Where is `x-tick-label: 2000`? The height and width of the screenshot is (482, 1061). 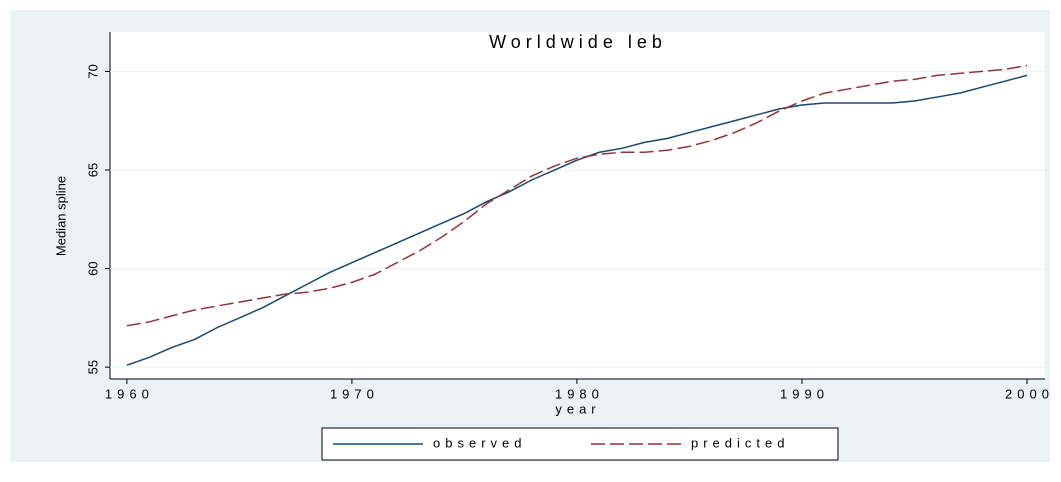 x-tick-label: 2000 is located at coordinates (1029, 393).